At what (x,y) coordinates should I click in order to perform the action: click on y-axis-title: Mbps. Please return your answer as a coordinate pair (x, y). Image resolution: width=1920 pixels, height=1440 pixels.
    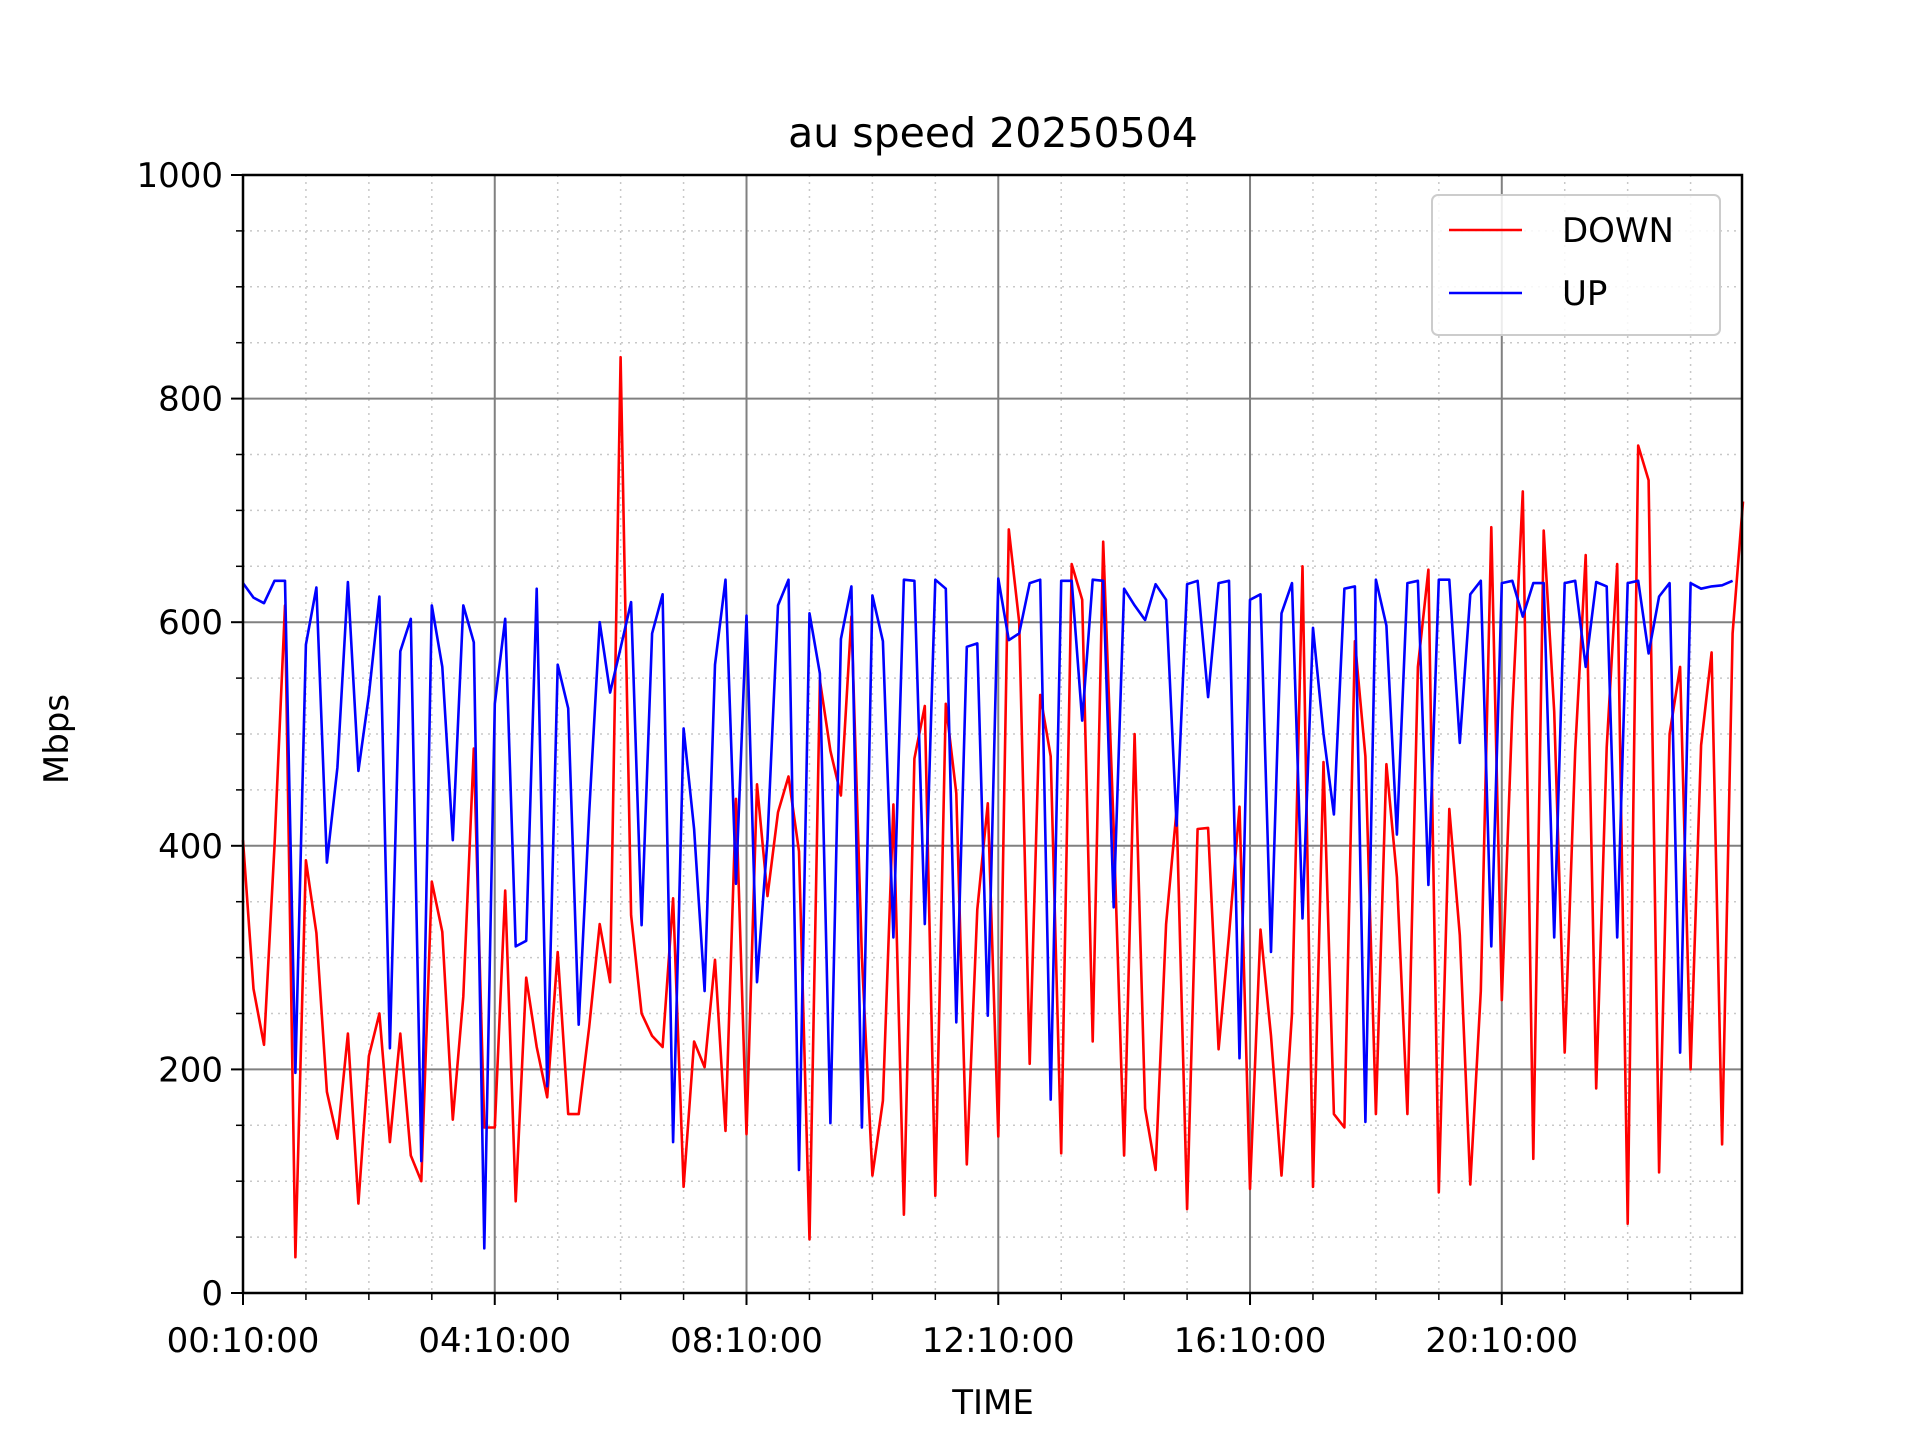
    Looking at the image, I should click on (57, 739).